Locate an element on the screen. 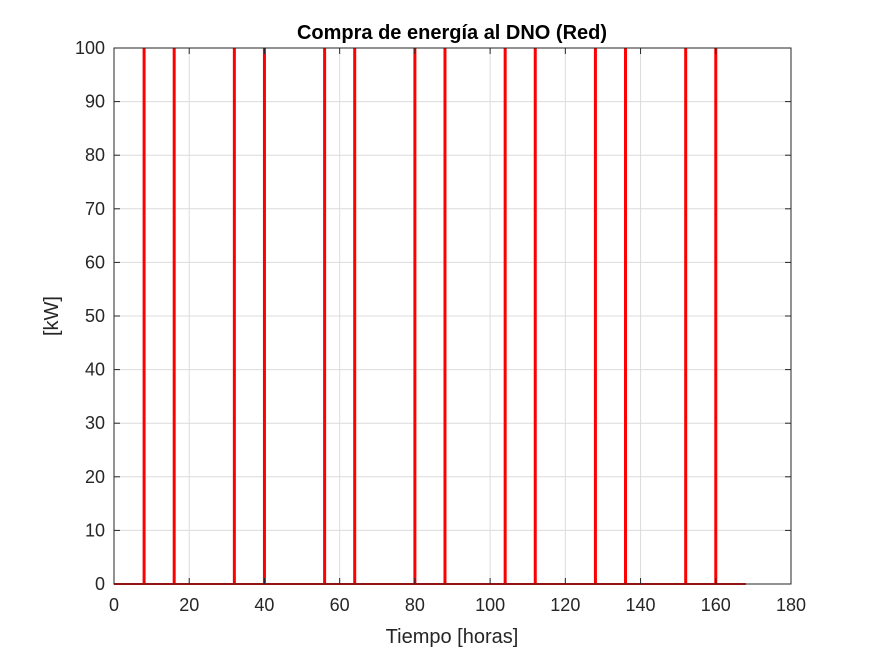  x-tick-label: 140 is located at coordinates (641, 605).